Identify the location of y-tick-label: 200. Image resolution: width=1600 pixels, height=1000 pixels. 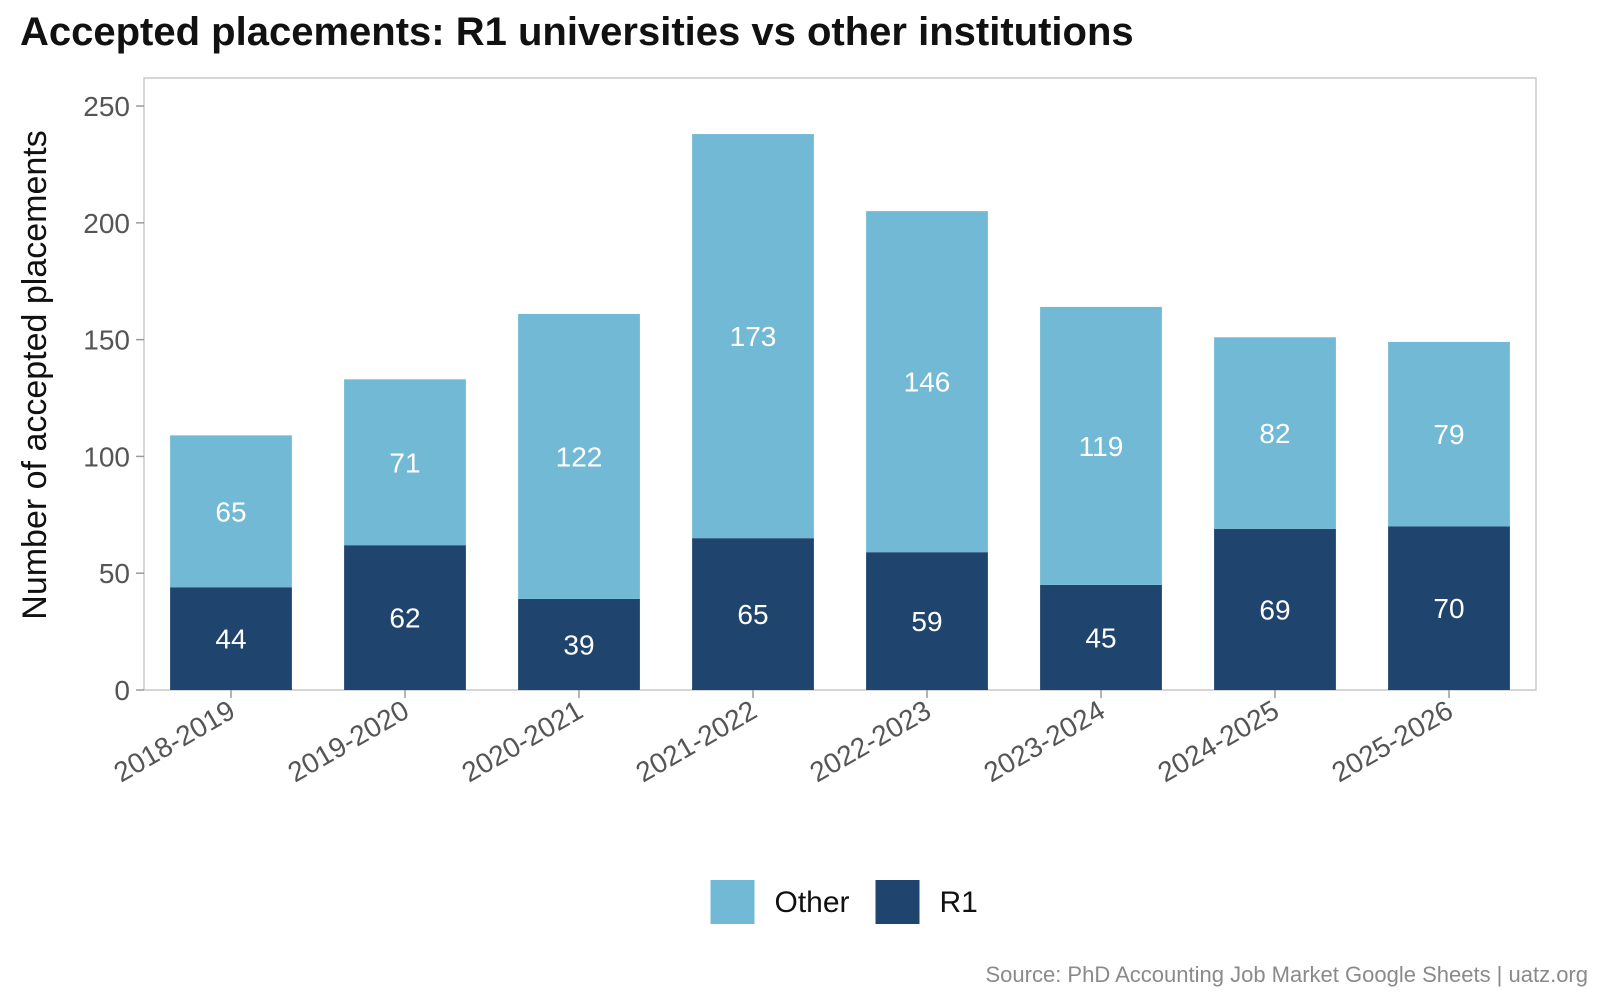
(106, 223).